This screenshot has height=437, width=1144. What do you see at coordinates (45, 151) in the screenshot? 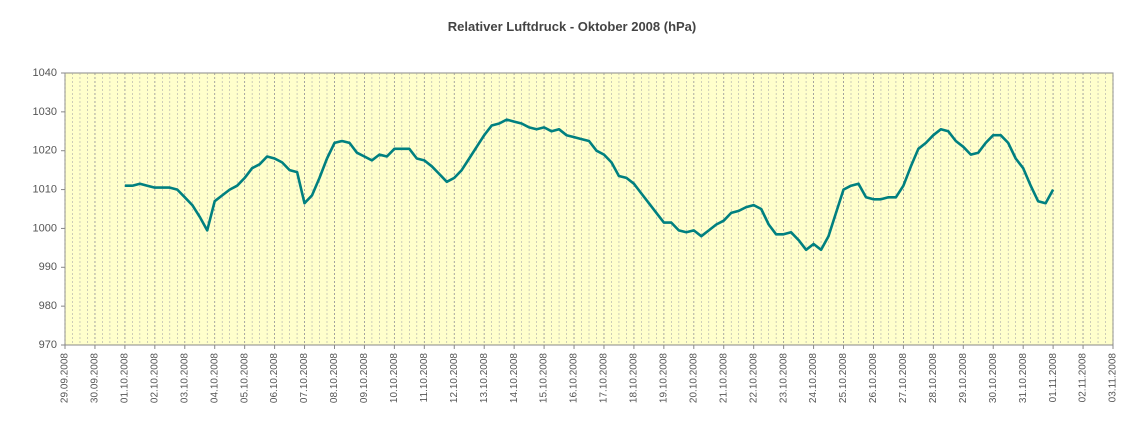
I see `y-tick-label: 1020` at bounding box center [45, 151].